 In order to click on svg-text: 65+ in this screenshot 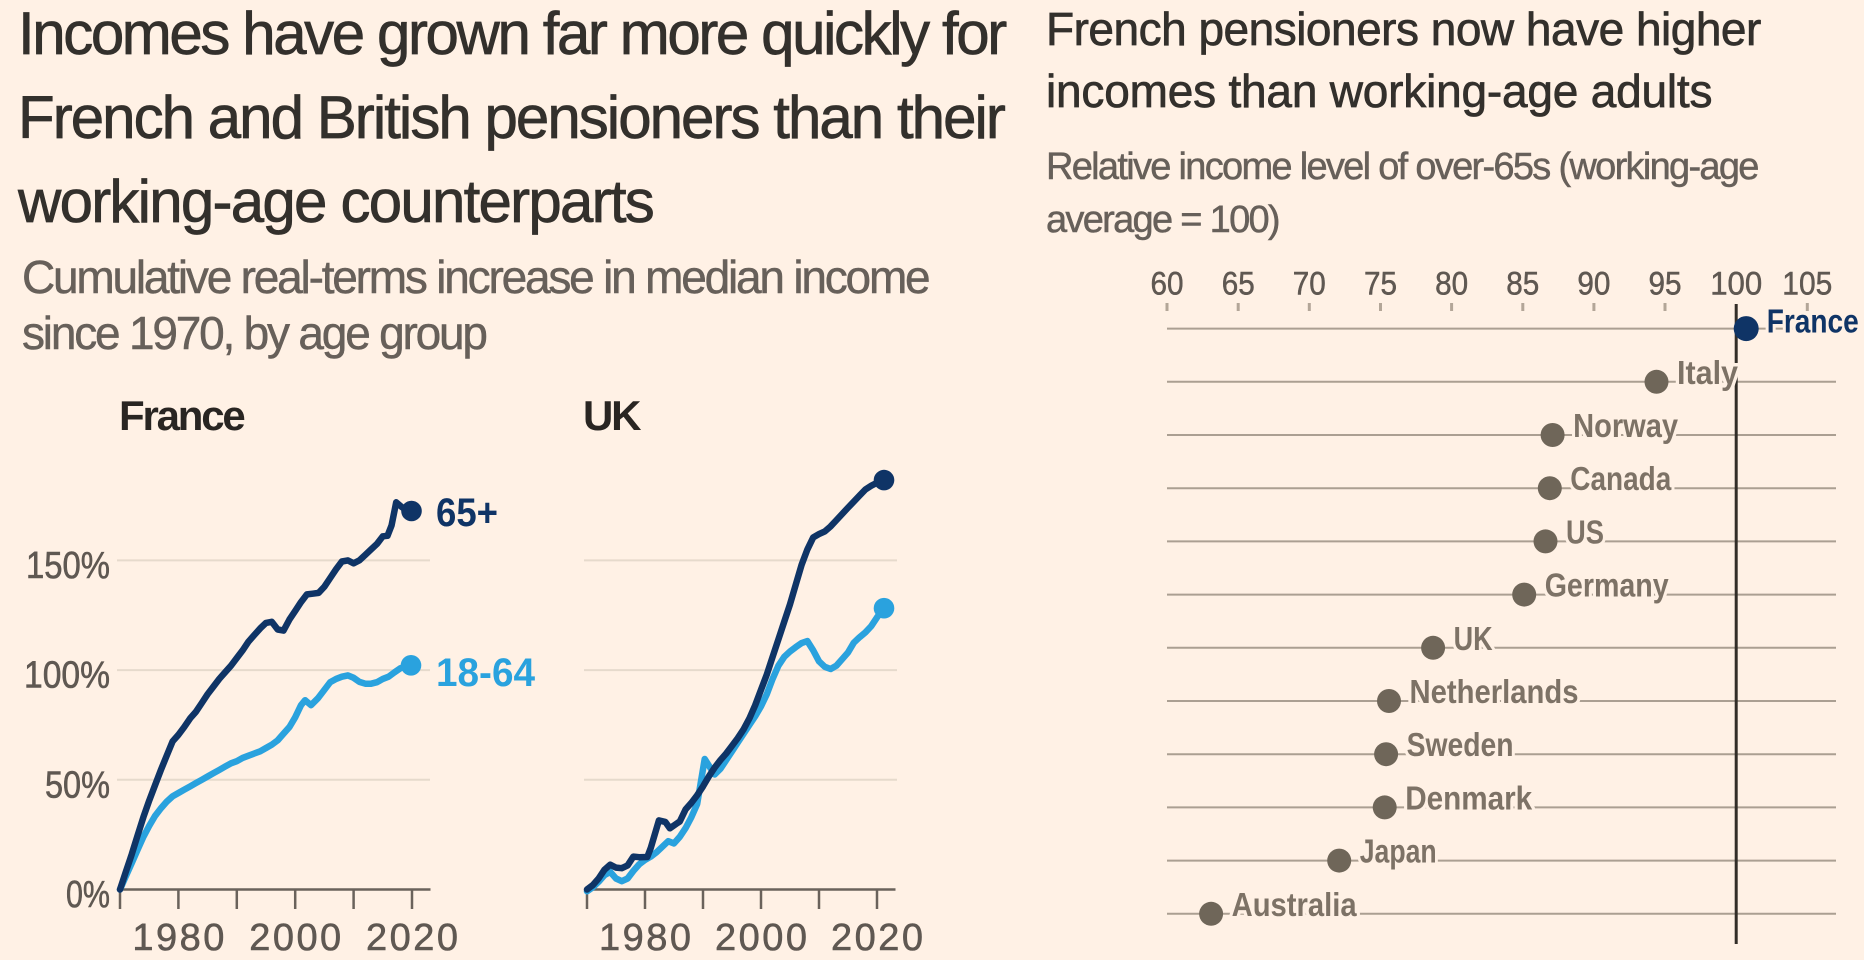, I will do `click(467, 513)`.